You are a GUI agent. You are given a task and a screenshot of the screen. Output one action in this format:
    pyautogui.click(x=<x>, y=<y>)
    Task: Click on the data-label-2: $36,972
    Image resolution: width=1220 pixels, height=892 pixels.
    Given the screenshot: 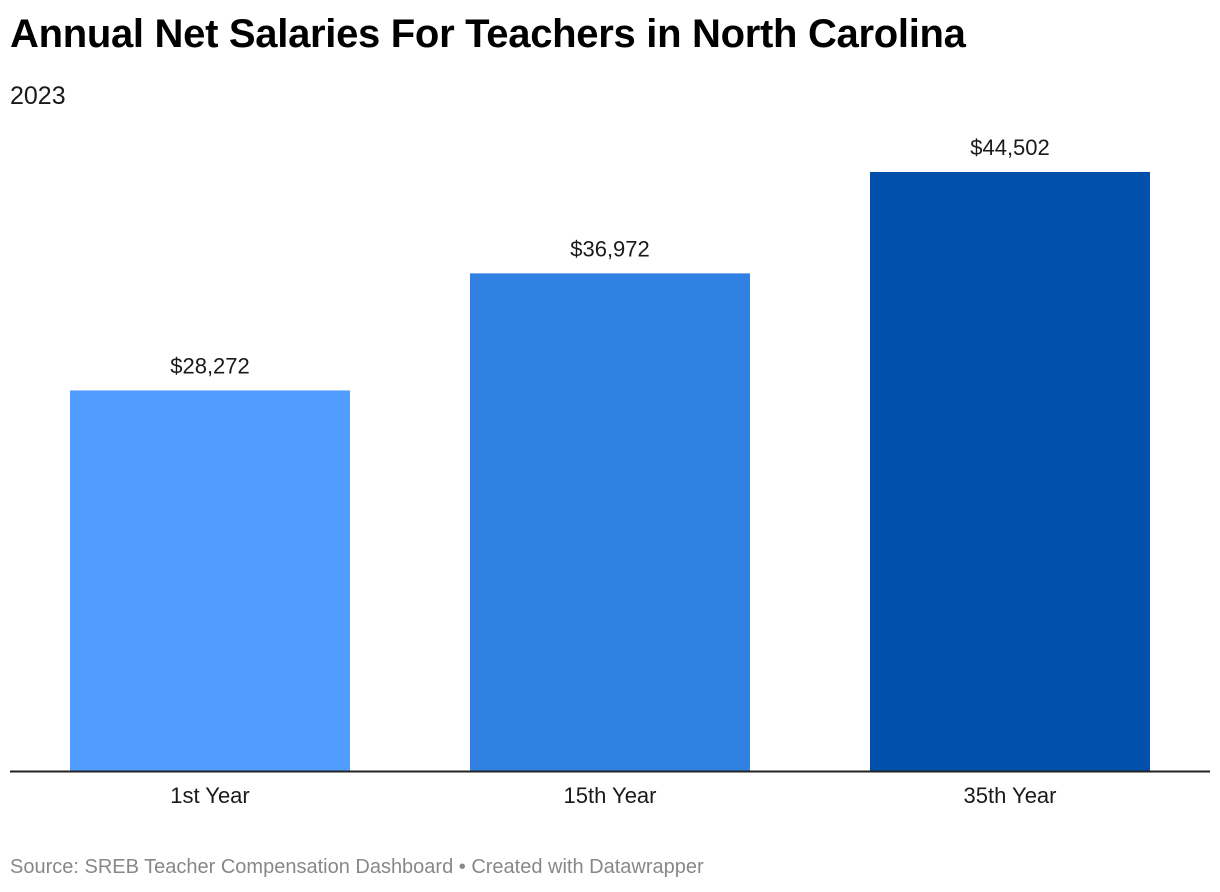 What is the action you would take?
    pyautogui.click(x=610, y=248)
    